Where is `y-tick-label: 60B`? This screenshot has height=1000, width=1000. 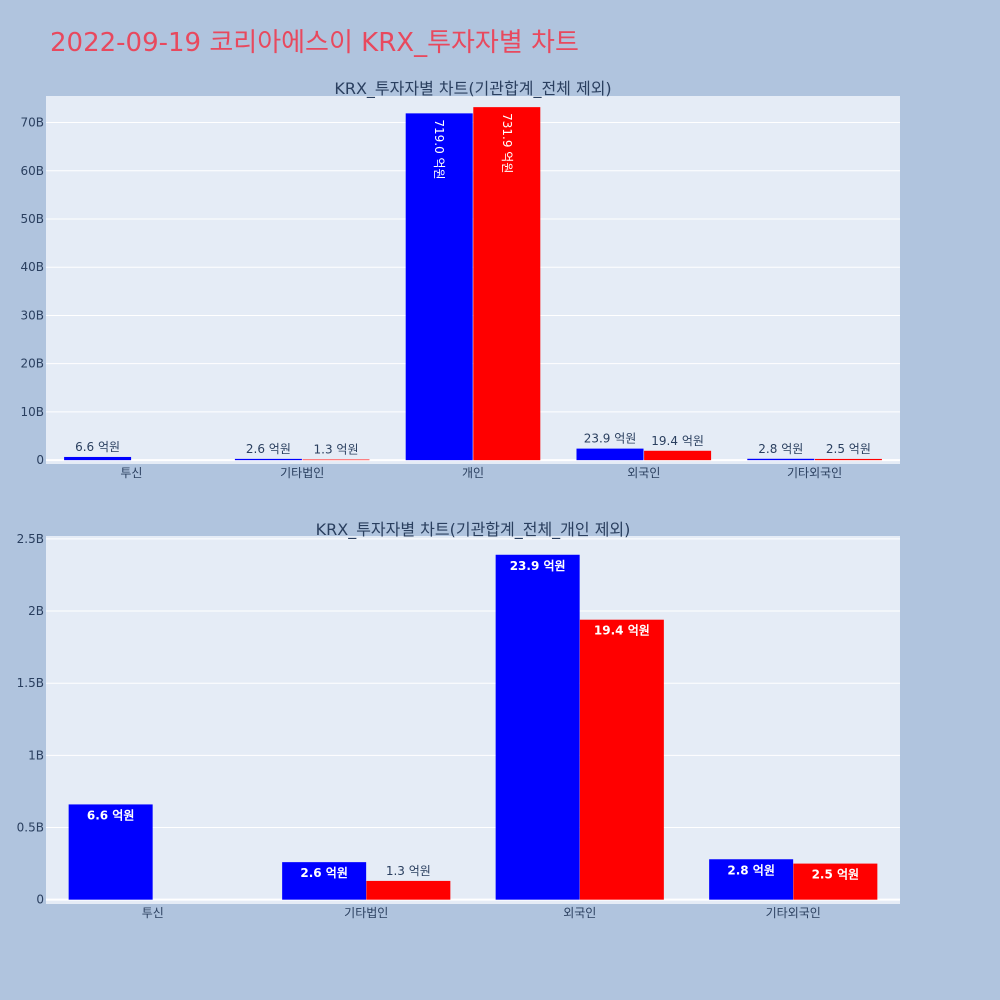
y-tick-label: 60B is located at coordinates (32, 171).